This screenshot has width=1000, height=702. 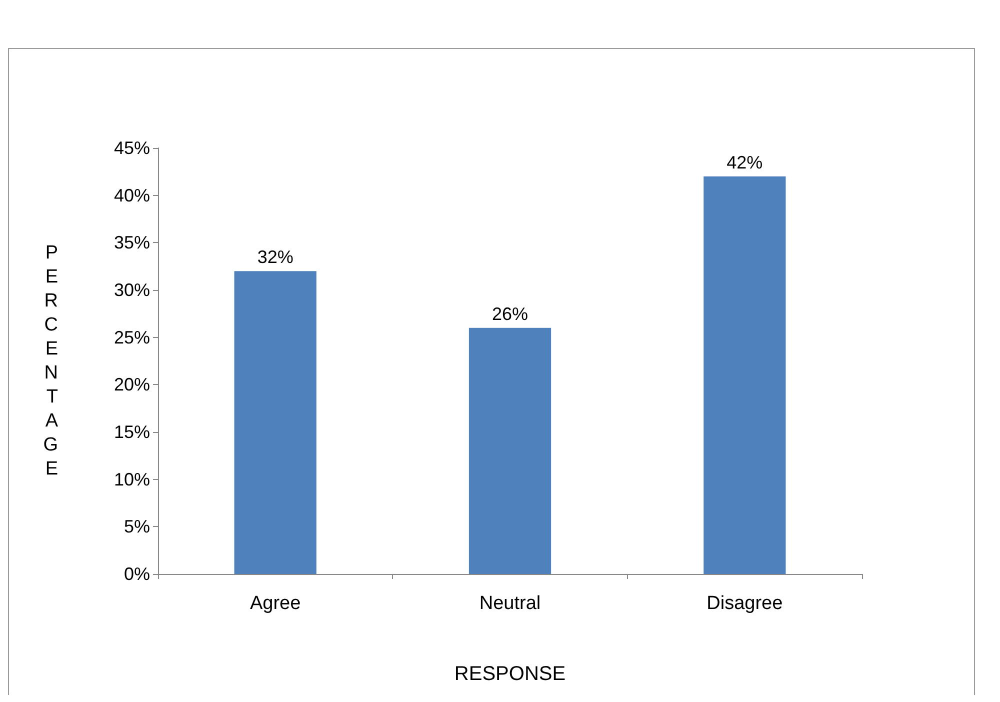 What do you see at coordinates (744, 162) in the screenshot?
I see `data-label: 42%` at bounding box center [744, 162].